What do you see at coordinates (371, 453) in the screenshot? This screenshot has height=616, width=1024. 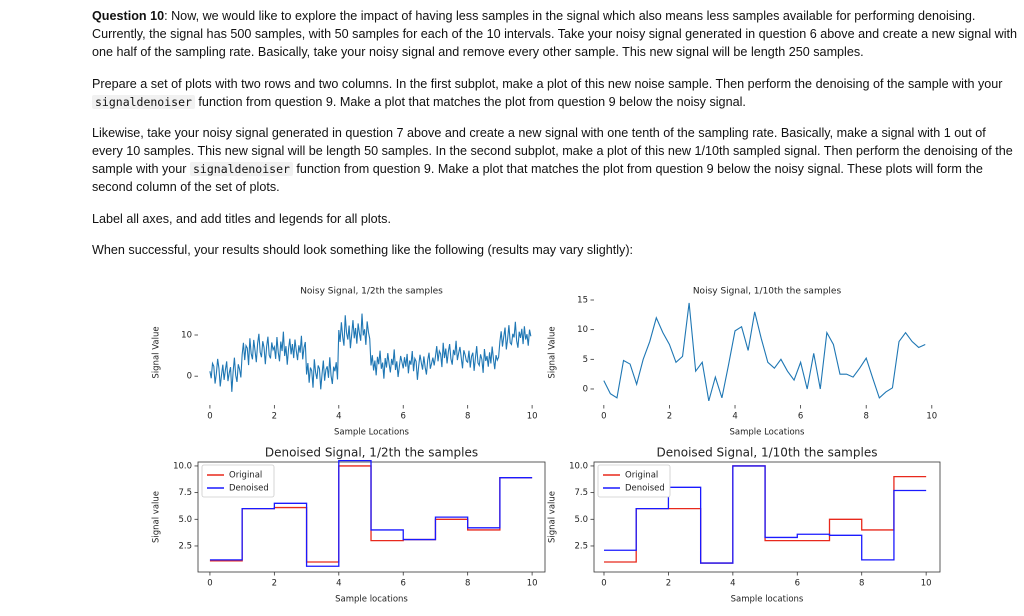 I see `subplot-title: Denoised Signal, 1/2th the samples` at bounding box center [371, 453].